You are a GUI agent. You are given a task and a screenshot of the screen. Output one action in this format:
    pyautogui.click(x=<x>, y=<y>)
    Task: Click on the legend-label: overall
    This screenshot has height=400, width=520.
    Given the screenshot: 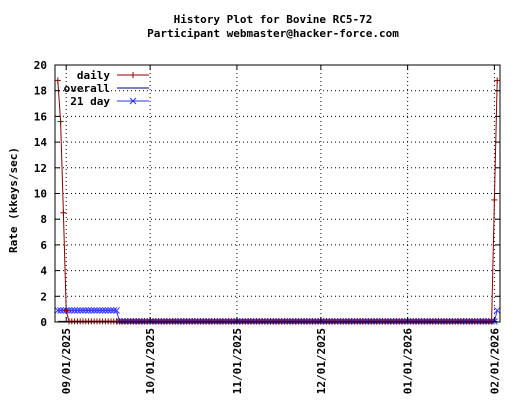 What is the action you would take?
    pyautogui.click(x=87, y=88)
    